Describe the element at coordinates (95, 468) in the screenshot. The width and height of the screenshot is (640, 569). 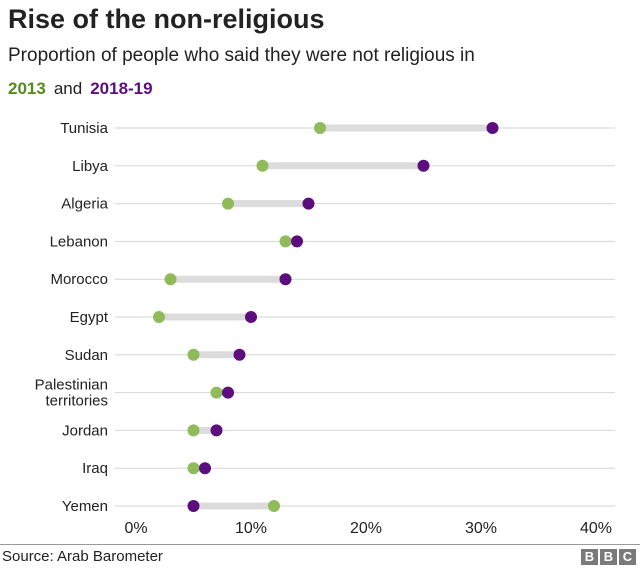
I see `category-label: Iraq` at that location.